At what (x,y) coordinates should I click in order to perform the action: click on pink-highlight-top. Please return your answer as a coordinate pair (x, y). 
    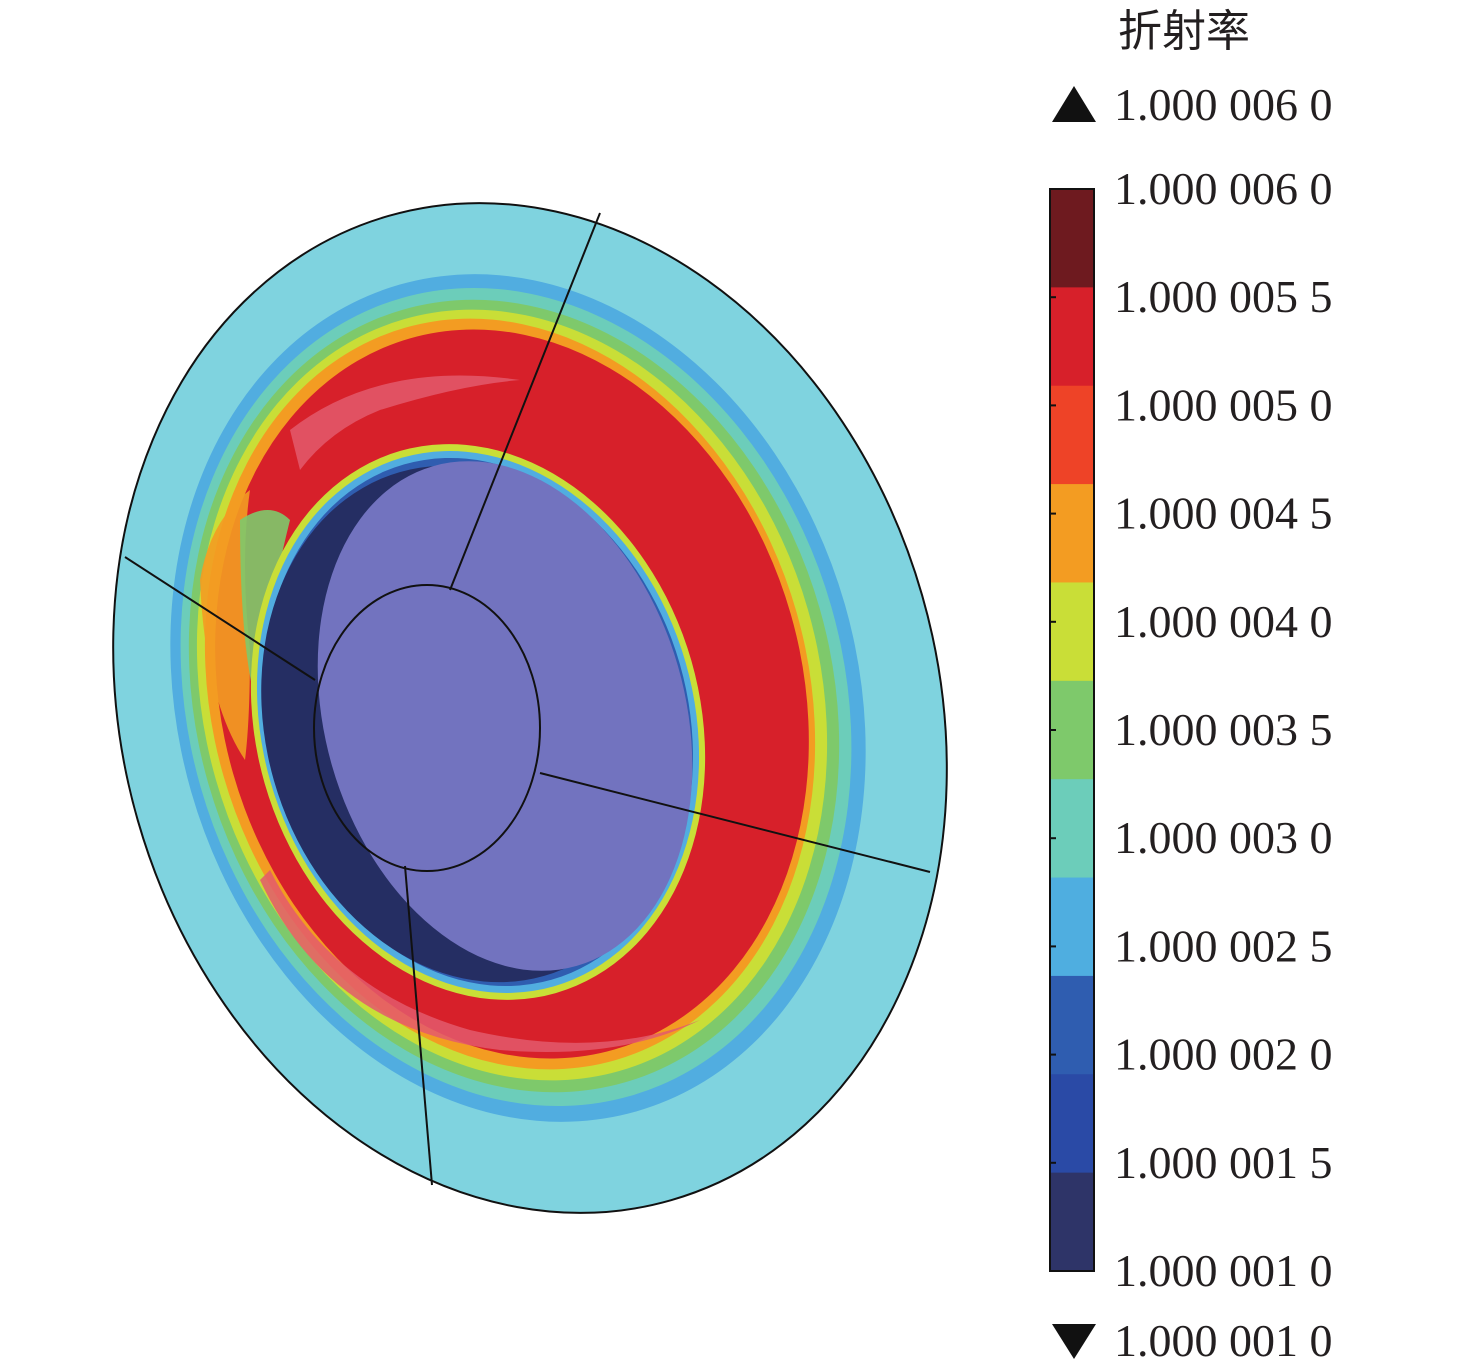
    Looking at the image, I should click on (405, 422).